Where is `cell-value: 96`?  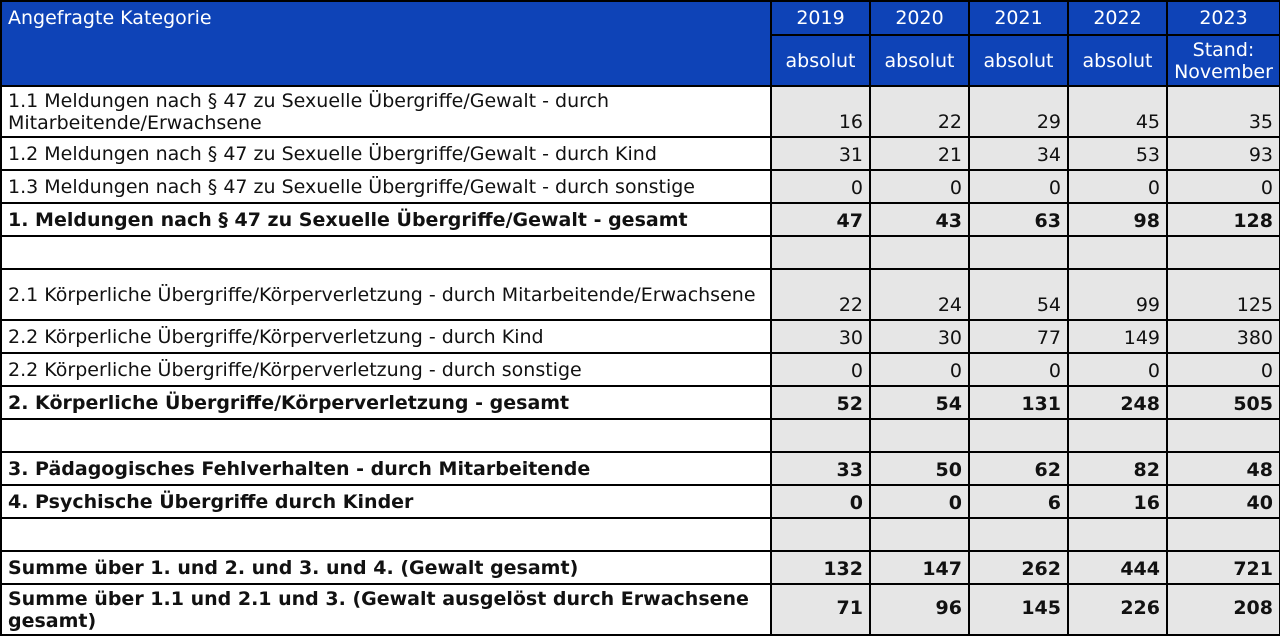
cell-value: 96 is located at coordinates (919, 609).